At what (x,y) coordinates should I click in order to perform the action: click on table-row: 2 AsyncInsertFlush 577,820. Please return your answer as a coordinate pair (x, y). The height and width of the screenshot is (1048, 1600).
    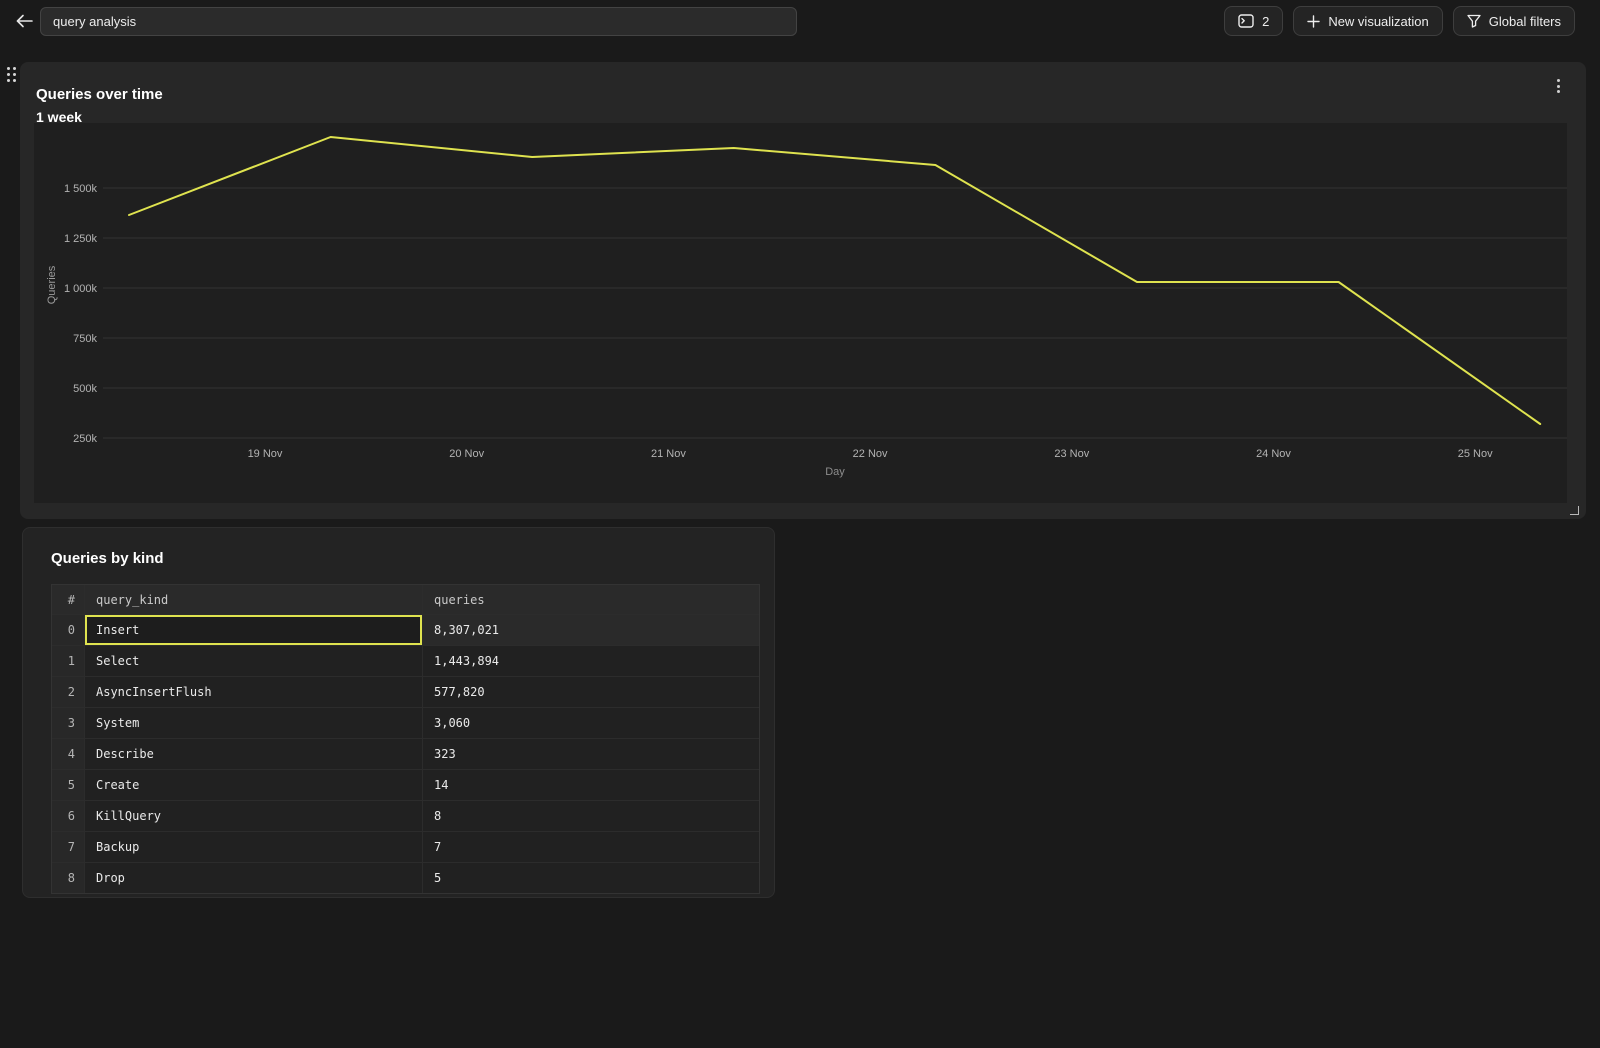
    Looking at the image, I should click on (405, 691).